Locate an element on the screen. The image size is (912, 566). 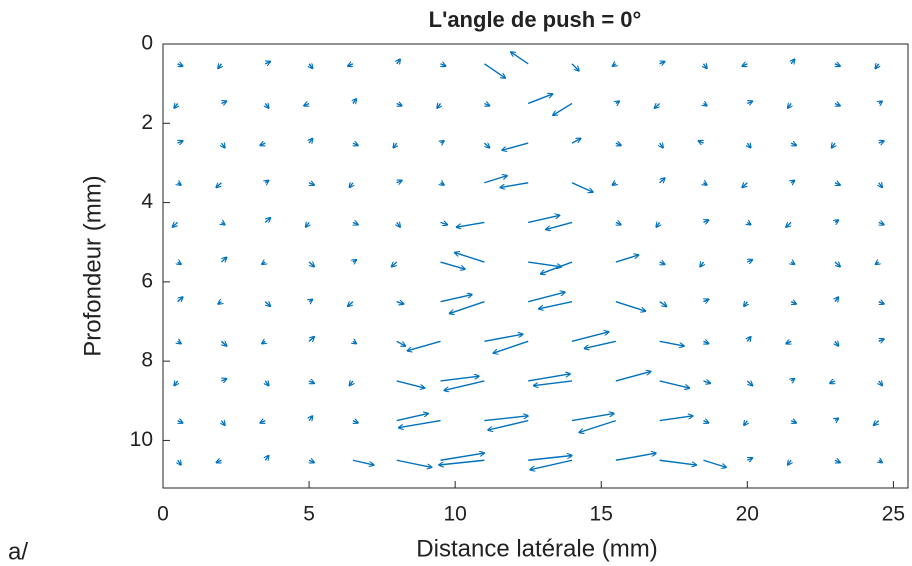
x-tick-label: 5 is located at coordinates (309, 514).